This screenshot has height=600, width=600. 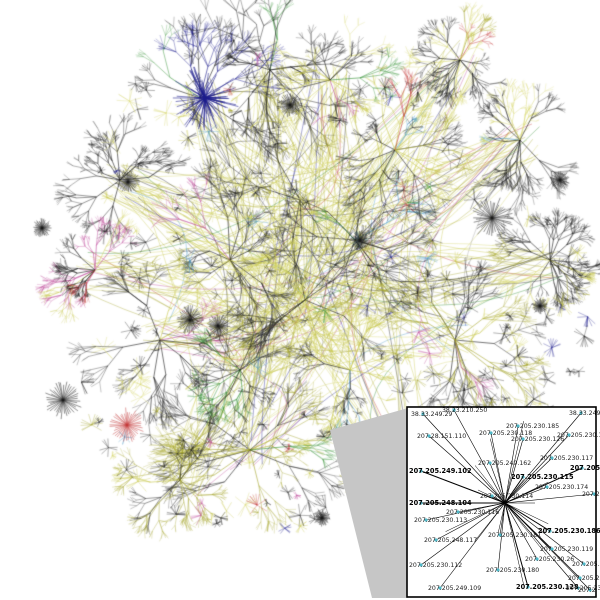 What do you see at coordinates (472, 512) in the screenshot?
I see `ip-label: 207.205.230.116` at bounding box center [472, 512].